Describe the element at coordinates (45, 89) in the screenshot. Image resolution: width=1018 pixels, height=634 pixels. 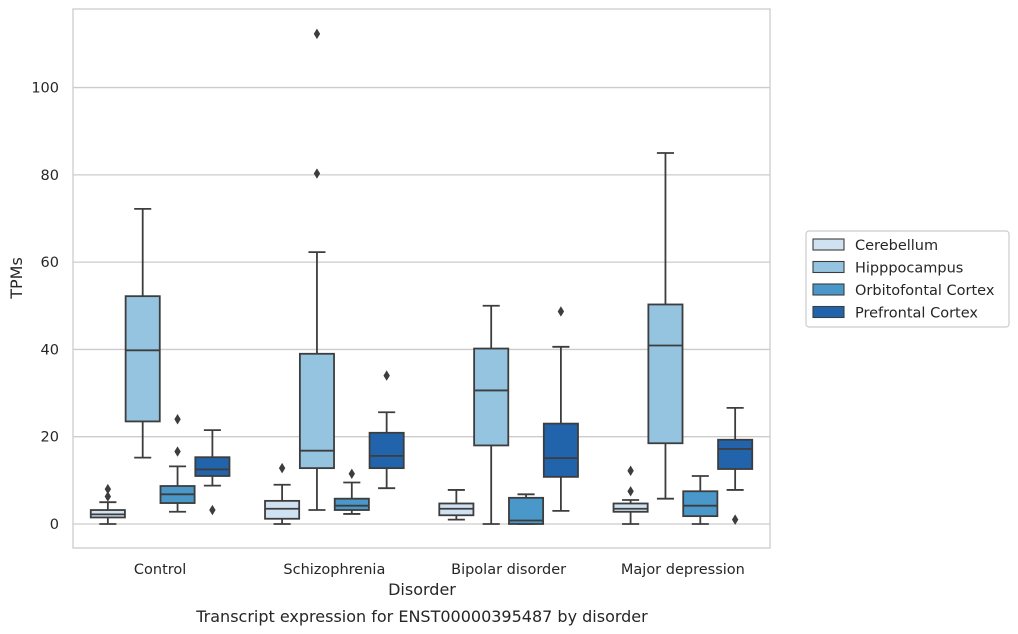
I see `y-tick-label-100: 100` at that location.